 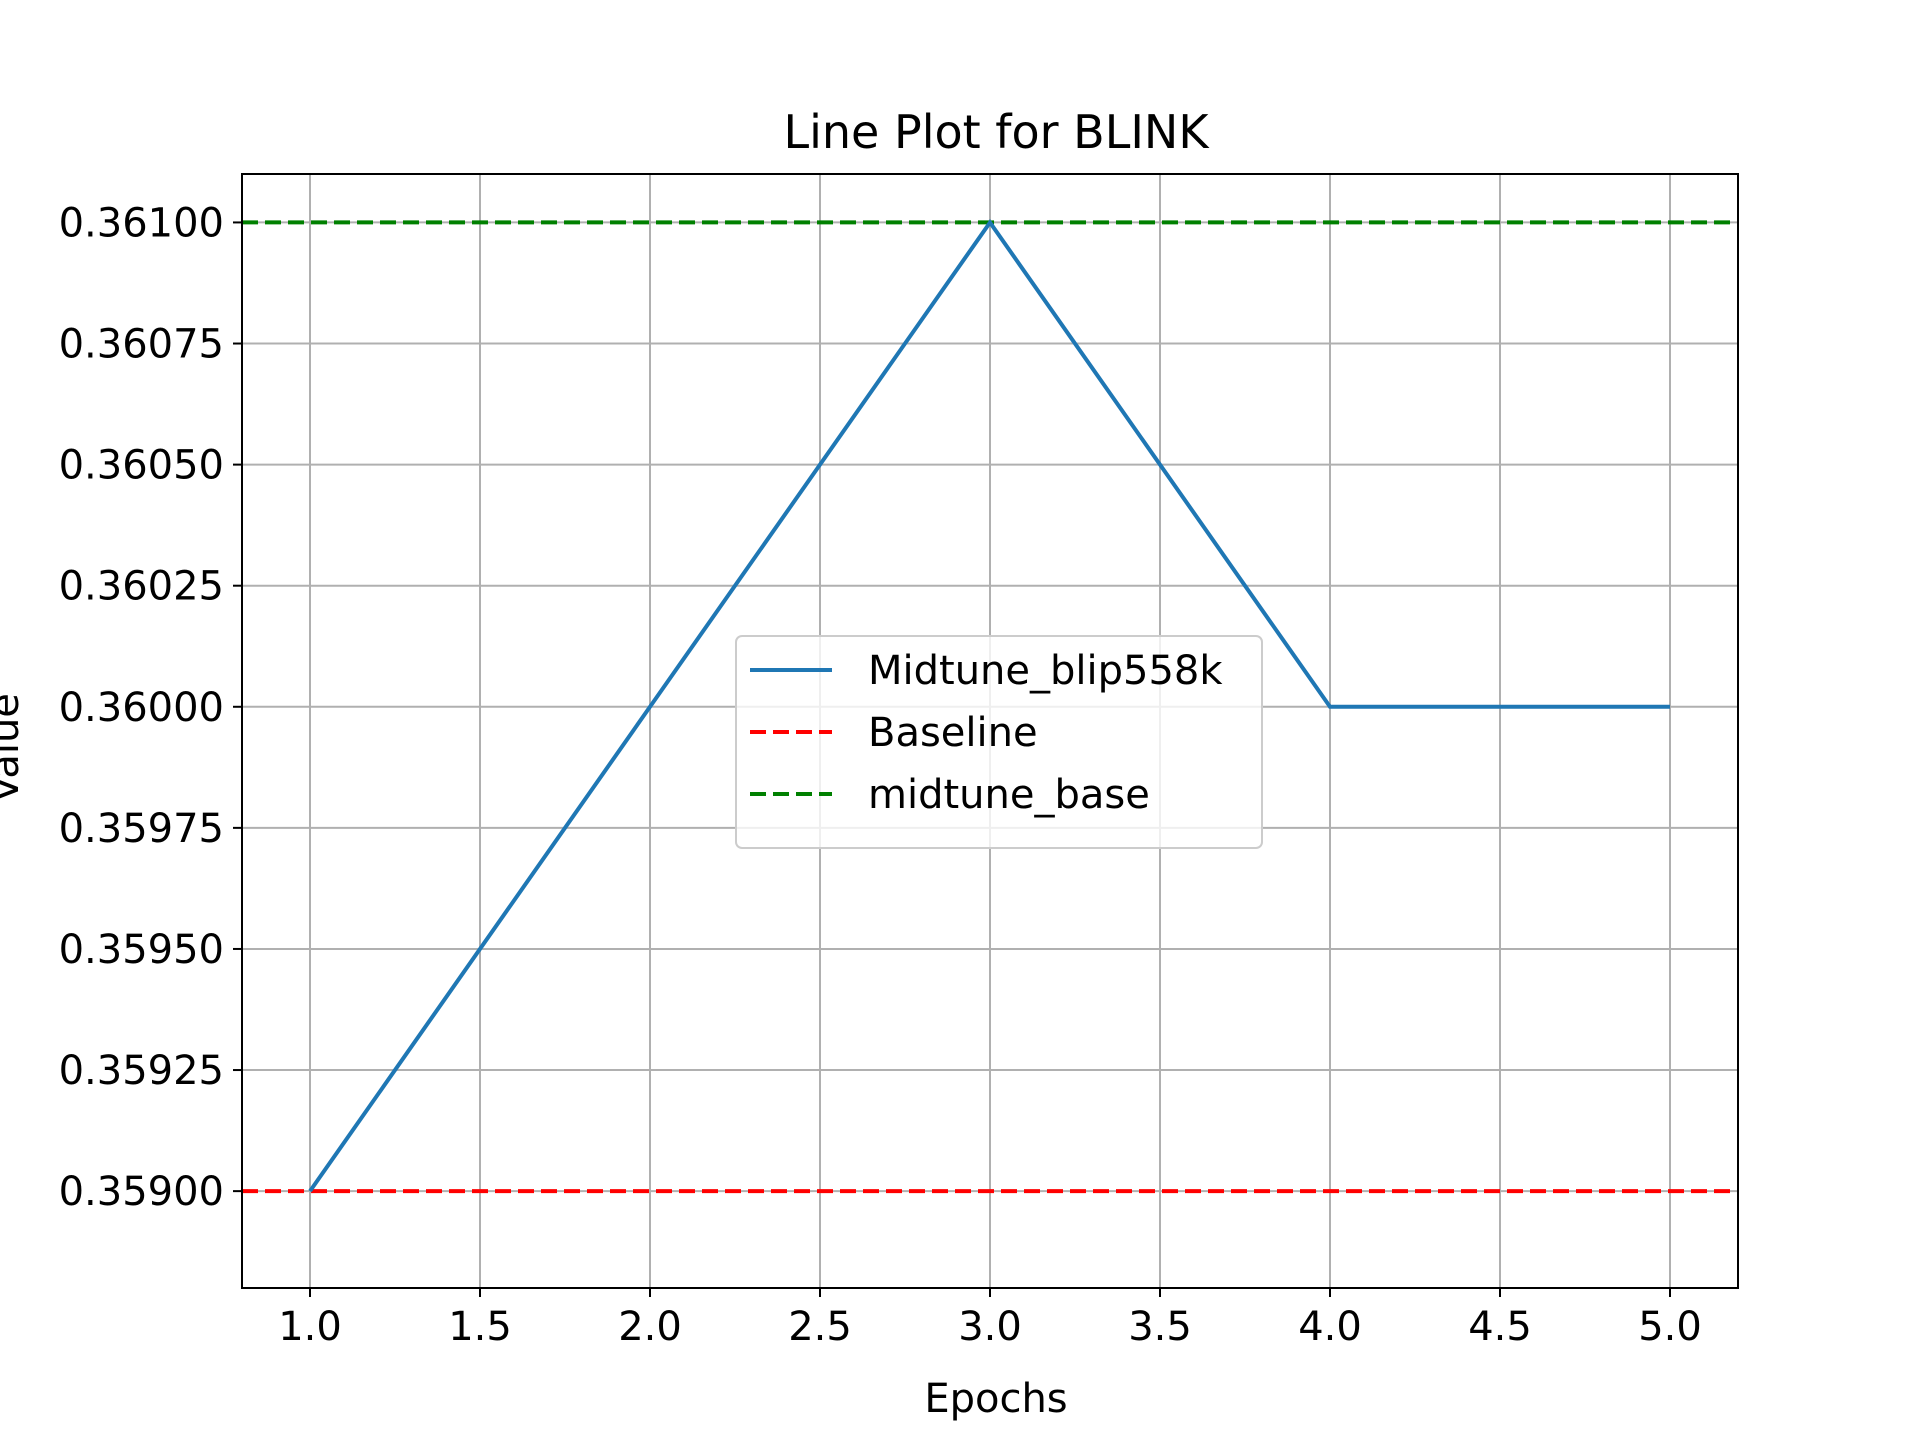 What do you see at coordinates (141, 345) in the screenshot?
I see `y-tick-label: 0.36075` at bounding box center [141, 345].